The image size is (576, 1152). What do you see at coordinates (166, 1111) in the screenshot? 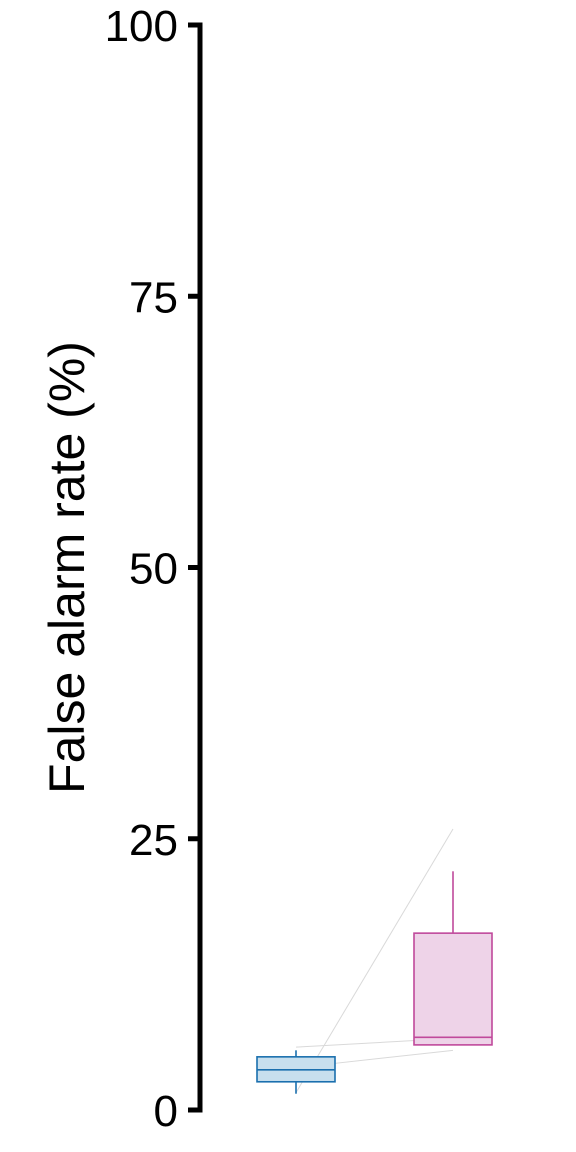
I see `y-tick-label: 0` at bounding box center [166, 1111].